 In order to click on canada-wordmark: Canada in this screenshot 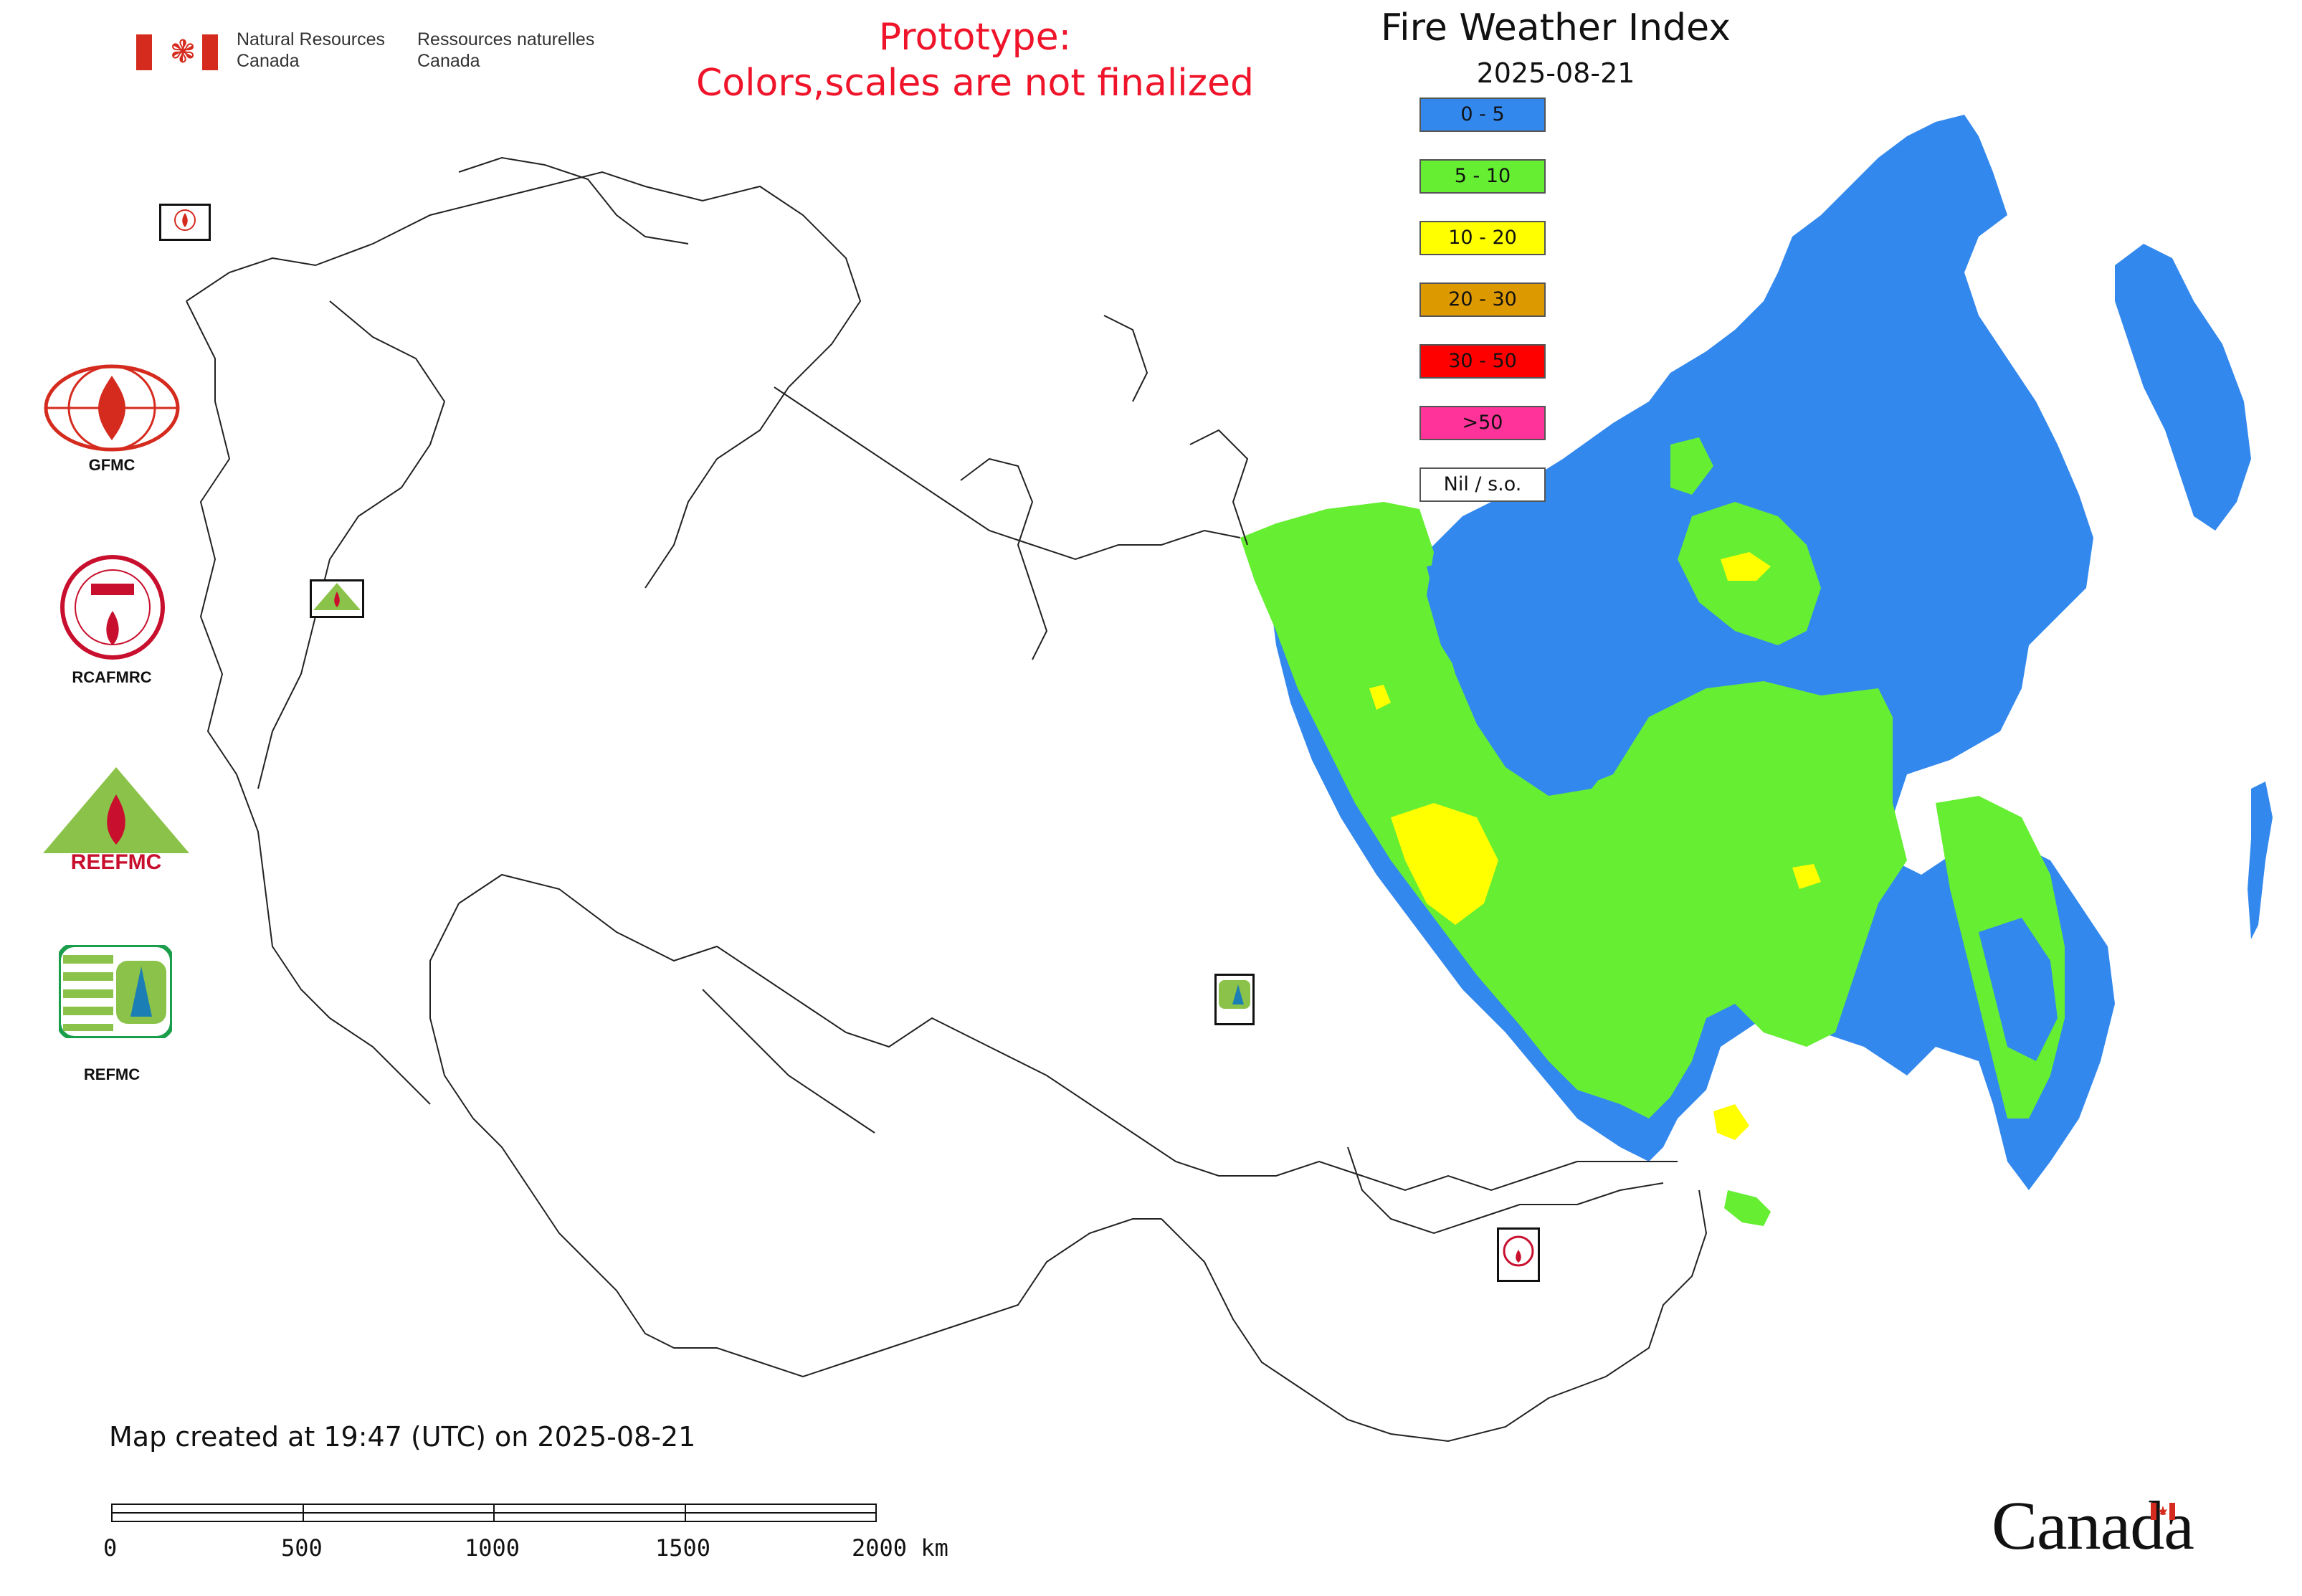, I will do `click(2093, 1525)`.